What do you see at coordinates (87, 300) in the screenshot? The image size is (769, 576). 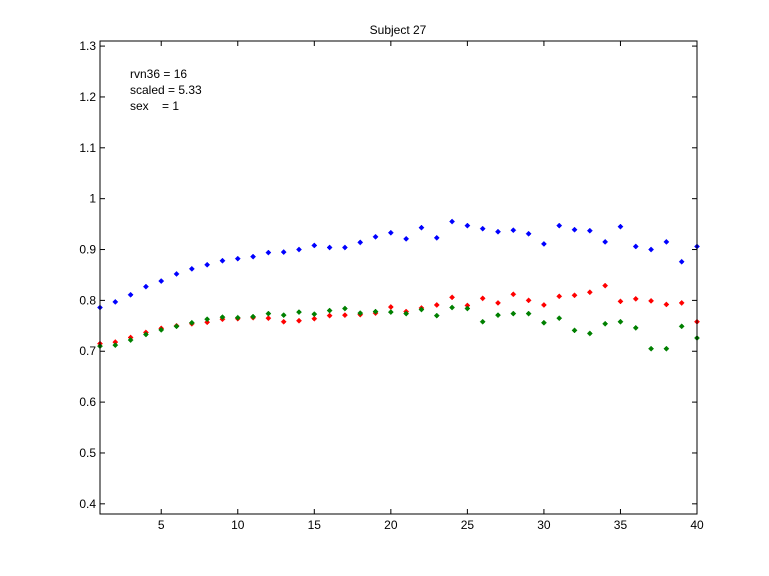 I see `y-tick-label: 0.8` at bounding box center [87, 300].